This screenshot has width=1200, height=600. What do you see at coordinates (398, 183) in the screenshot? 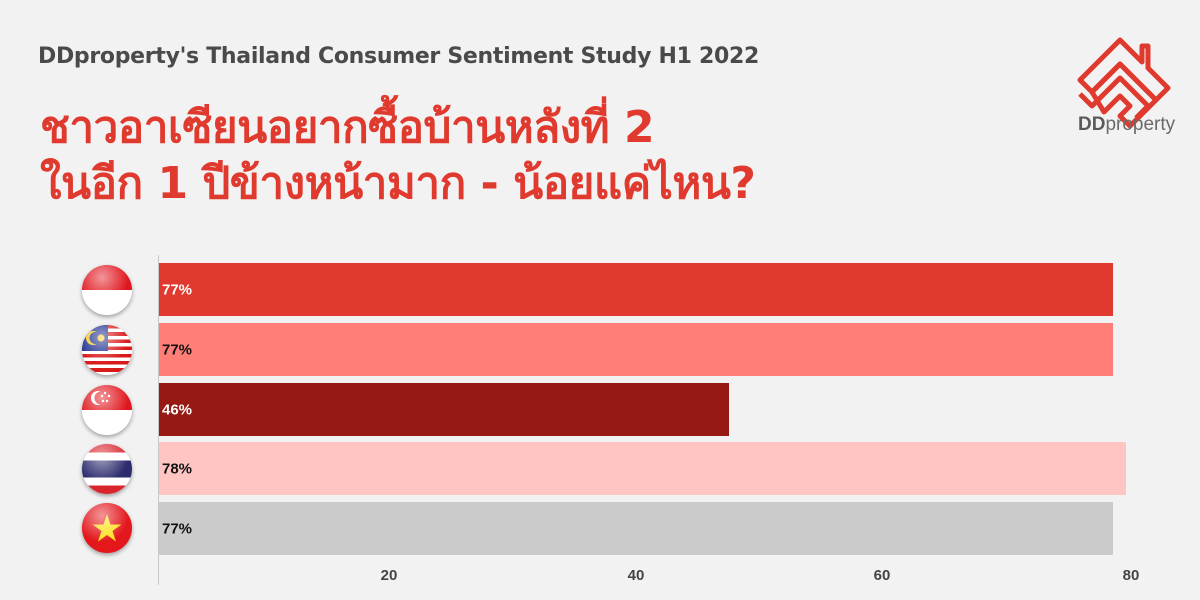
I see `title-line-2: ในอีก 1 ปีข้างหน้ามาก - น้อยแค่ไหน?` at bounding box center [398, 183].